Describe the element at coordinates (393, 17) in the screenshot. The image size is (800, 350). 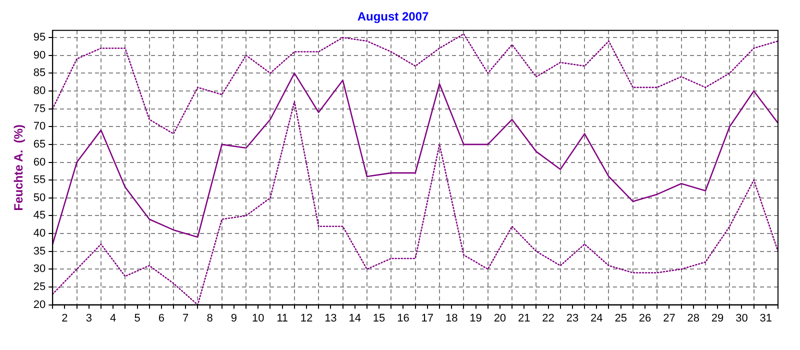
I see `chart-title: August 2007` at that location.